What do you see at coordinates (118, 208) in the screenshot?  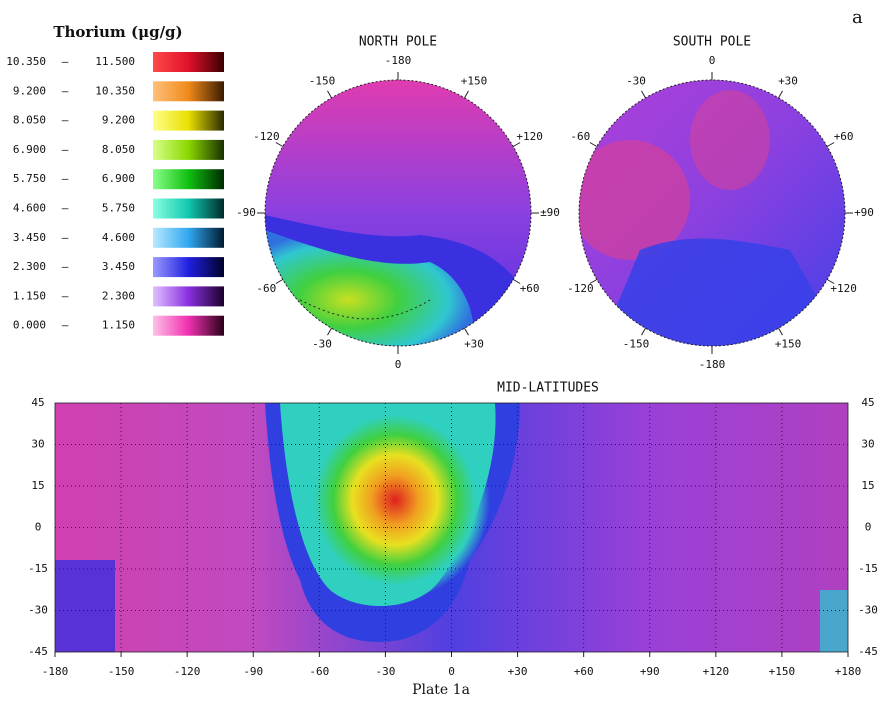 I see `legend-to: 5.750` at bounding box center [118, 208].